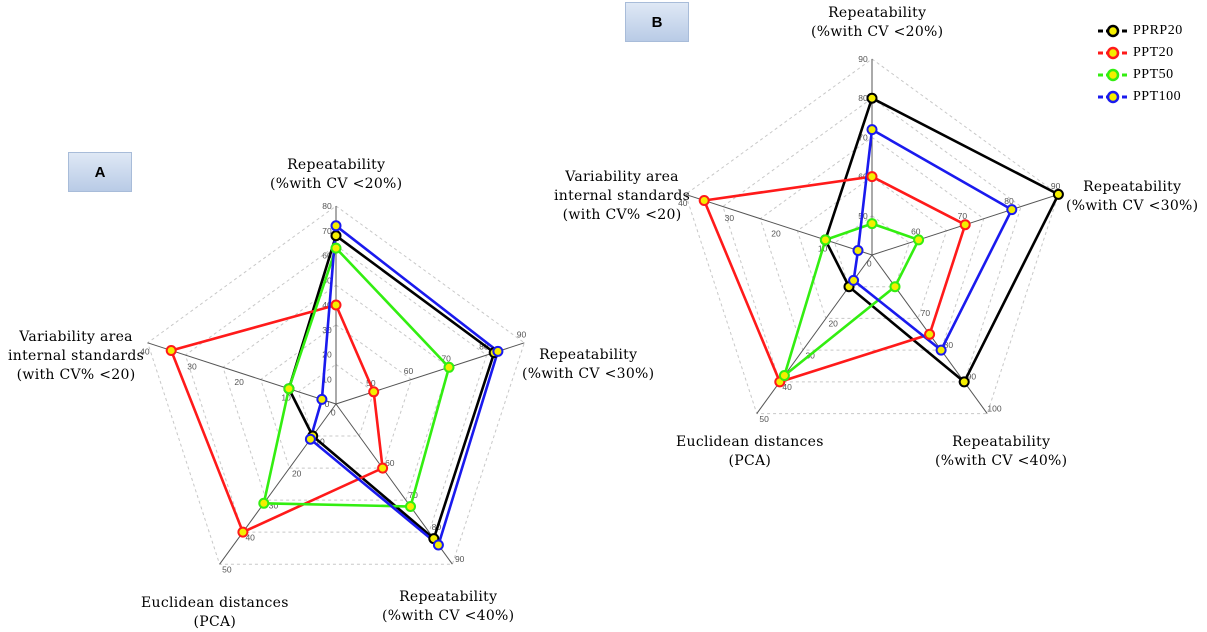  I want to click on tick-label: 20, so click(833, 324).